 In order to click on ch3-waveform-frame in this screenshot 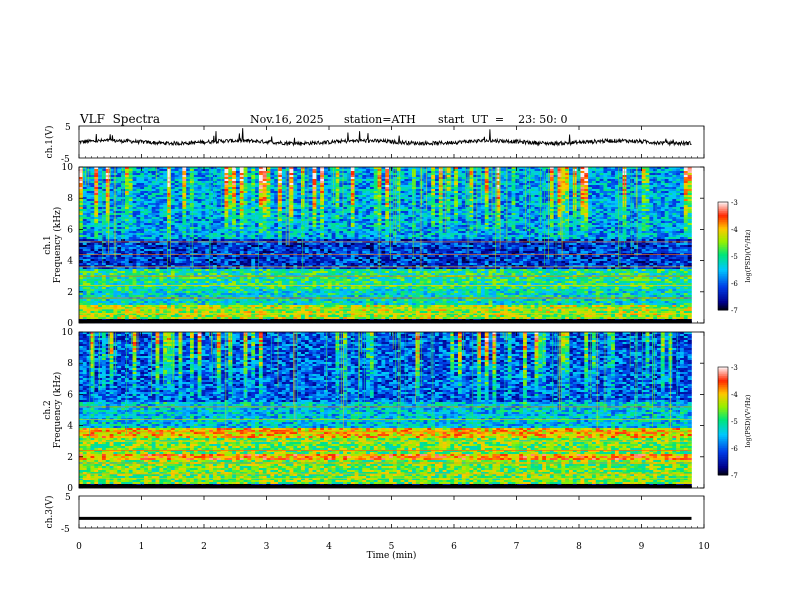, I will do `click(391, 512)`.